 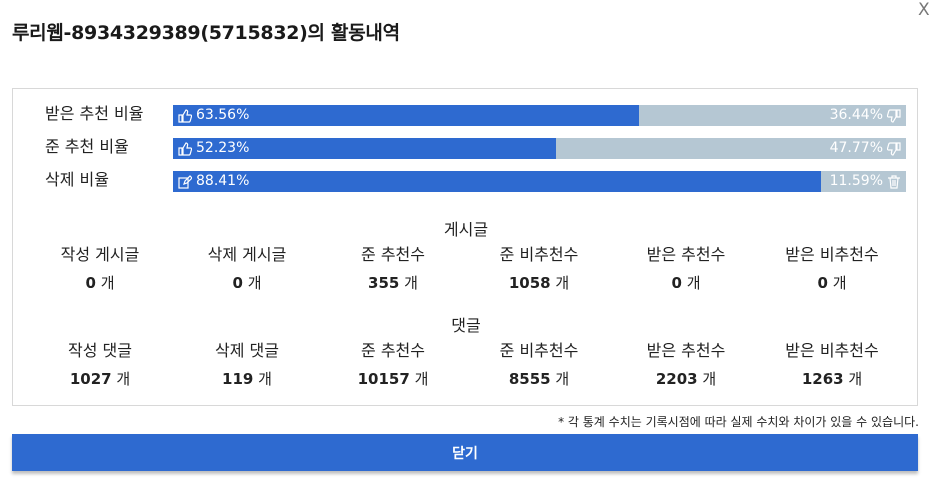 What do you see at coordinates (100, 254) in the screenshot?
I see `stat-label: 작성 게시글` at bounding box center [100, 254].